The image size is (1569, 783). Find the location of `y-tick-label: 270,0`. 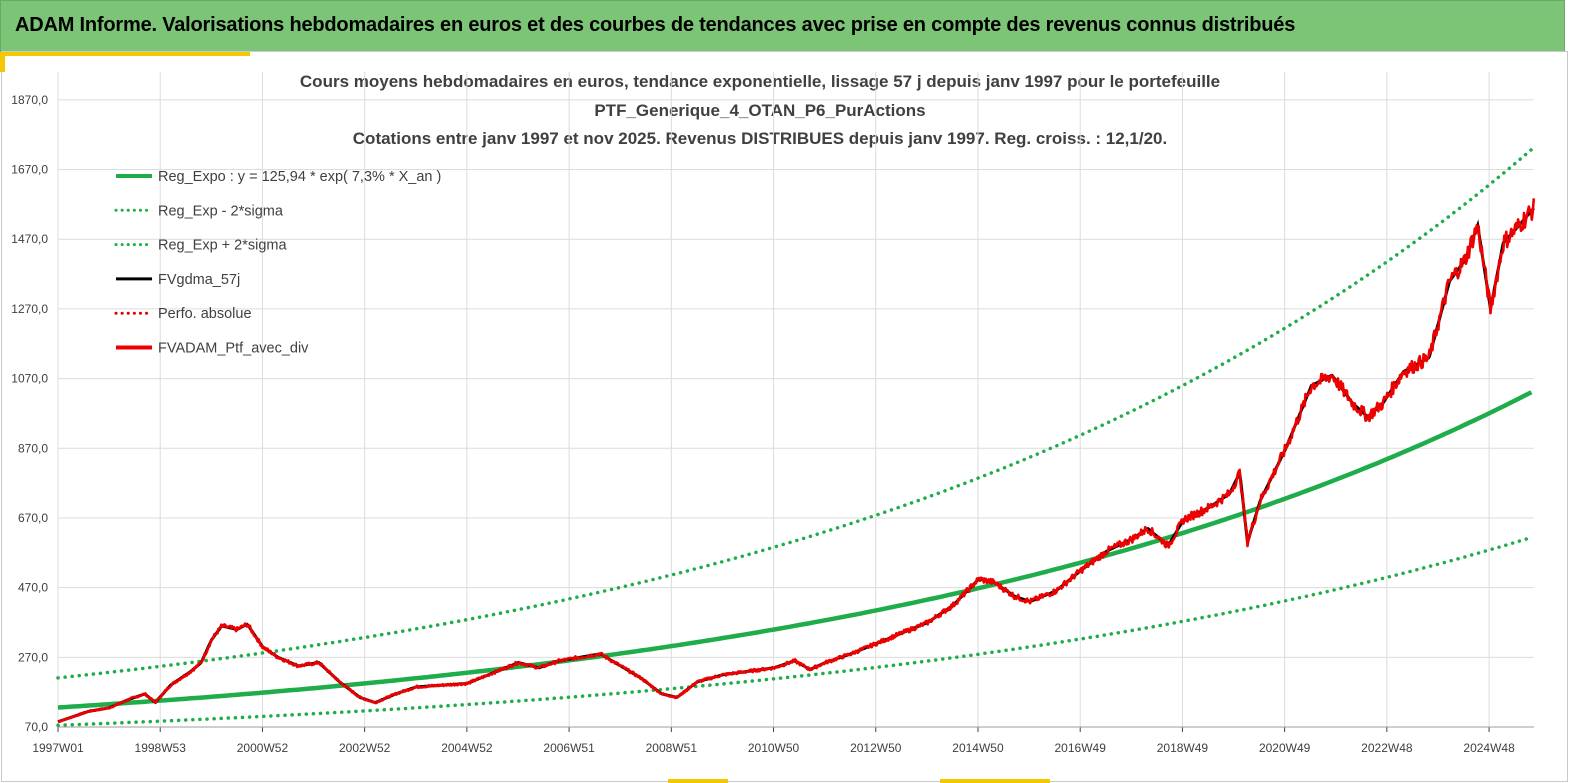

y-tick-label: 270,0 is located at coordinates (33, 657).